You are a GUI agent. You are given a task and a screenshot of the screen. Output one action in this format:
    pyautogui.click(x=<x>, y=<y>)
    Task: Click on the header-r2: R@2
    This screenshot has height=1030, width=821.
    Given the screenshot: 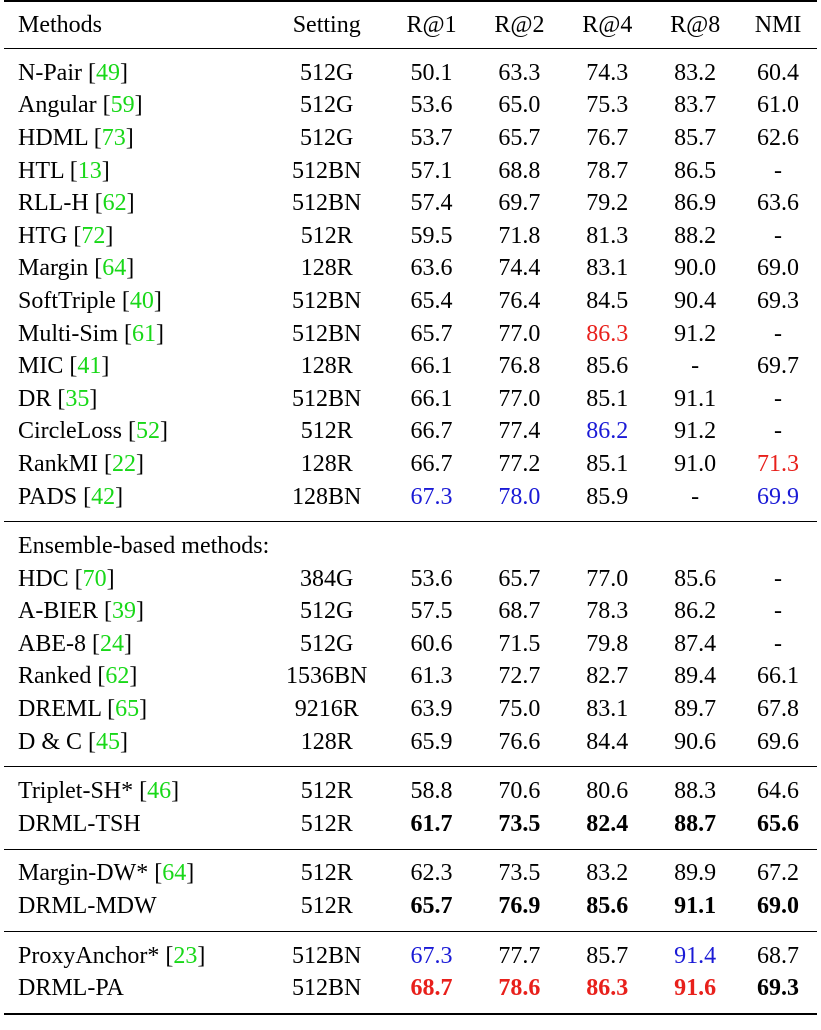 What is the action you would take?
    pyautogui.click(x=519, y=24)
    